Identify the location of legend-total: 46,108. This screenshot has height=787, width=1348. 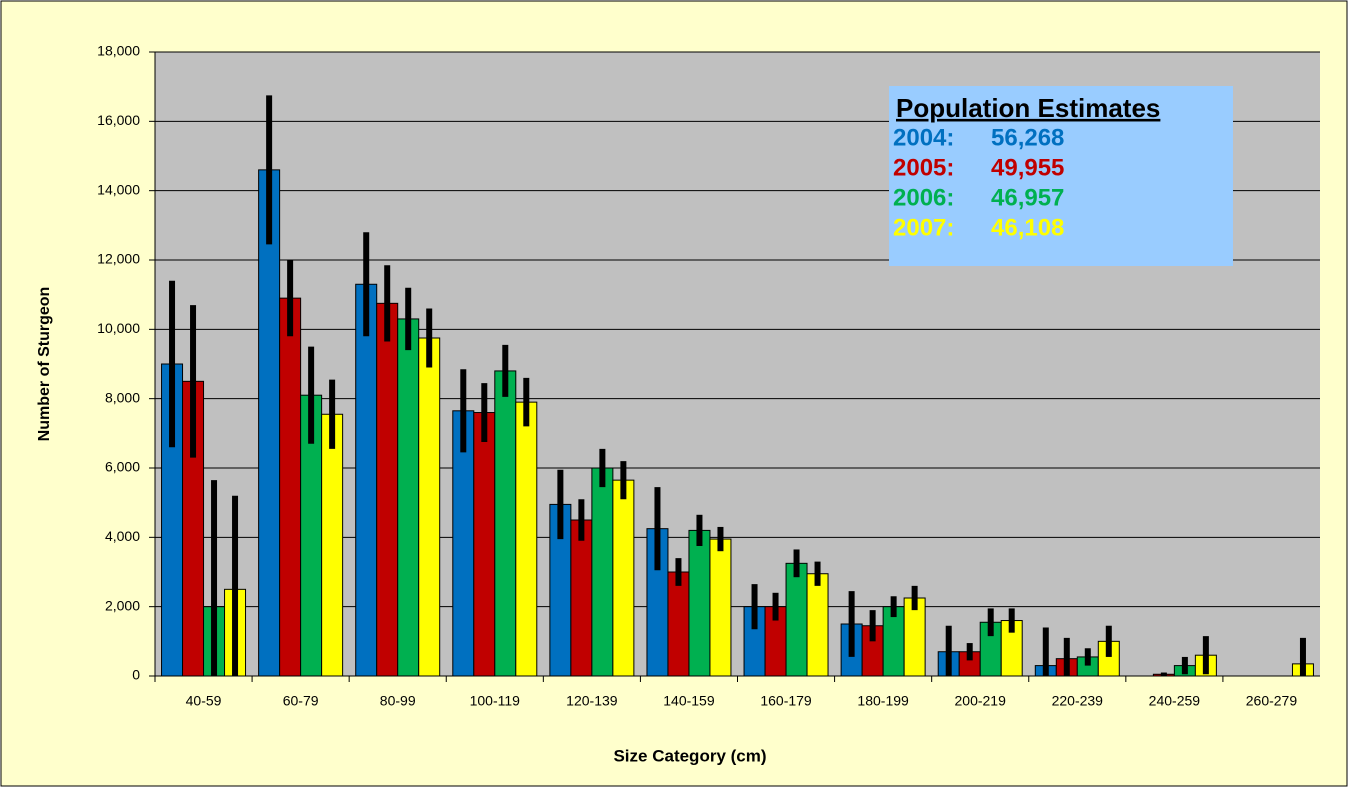
(1027, 227).